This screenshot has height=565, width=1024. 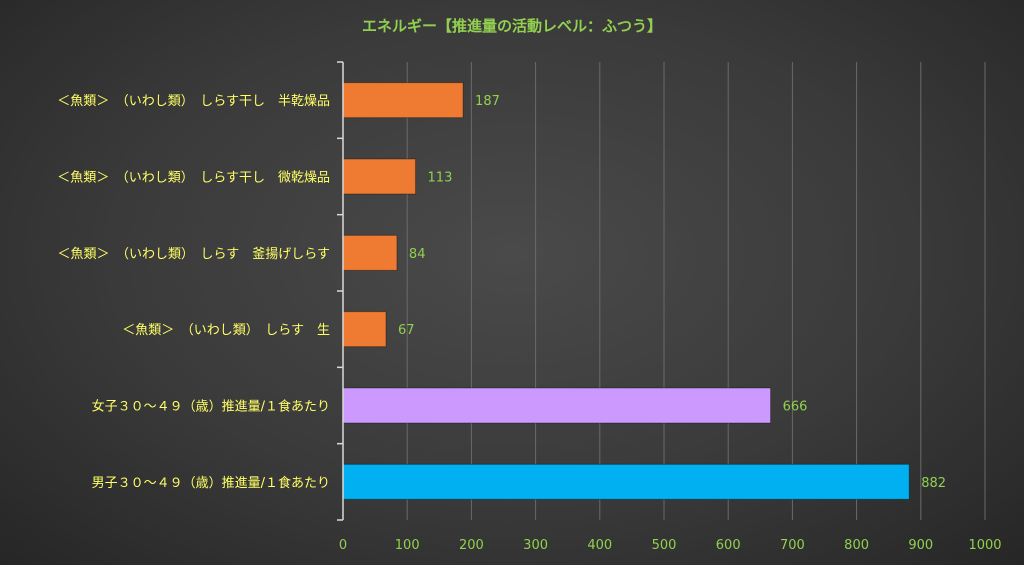 What do you see at coordinates (795, 407) in the screenshot?
I see `data-label: 666` at bounding box center [795, 407].